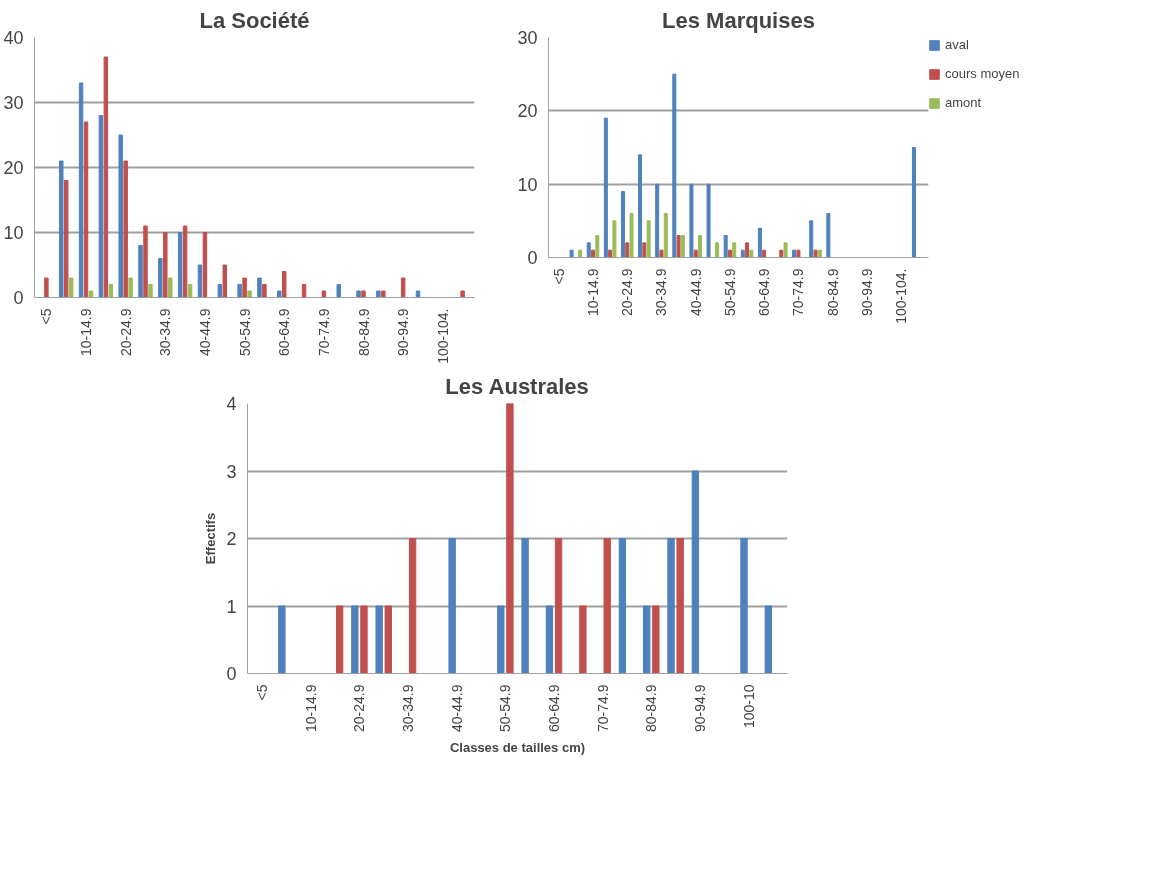 This screenshot has height=886, width=1175. I want to click on x-tick-label: 40-44.9, so click(456, 708).